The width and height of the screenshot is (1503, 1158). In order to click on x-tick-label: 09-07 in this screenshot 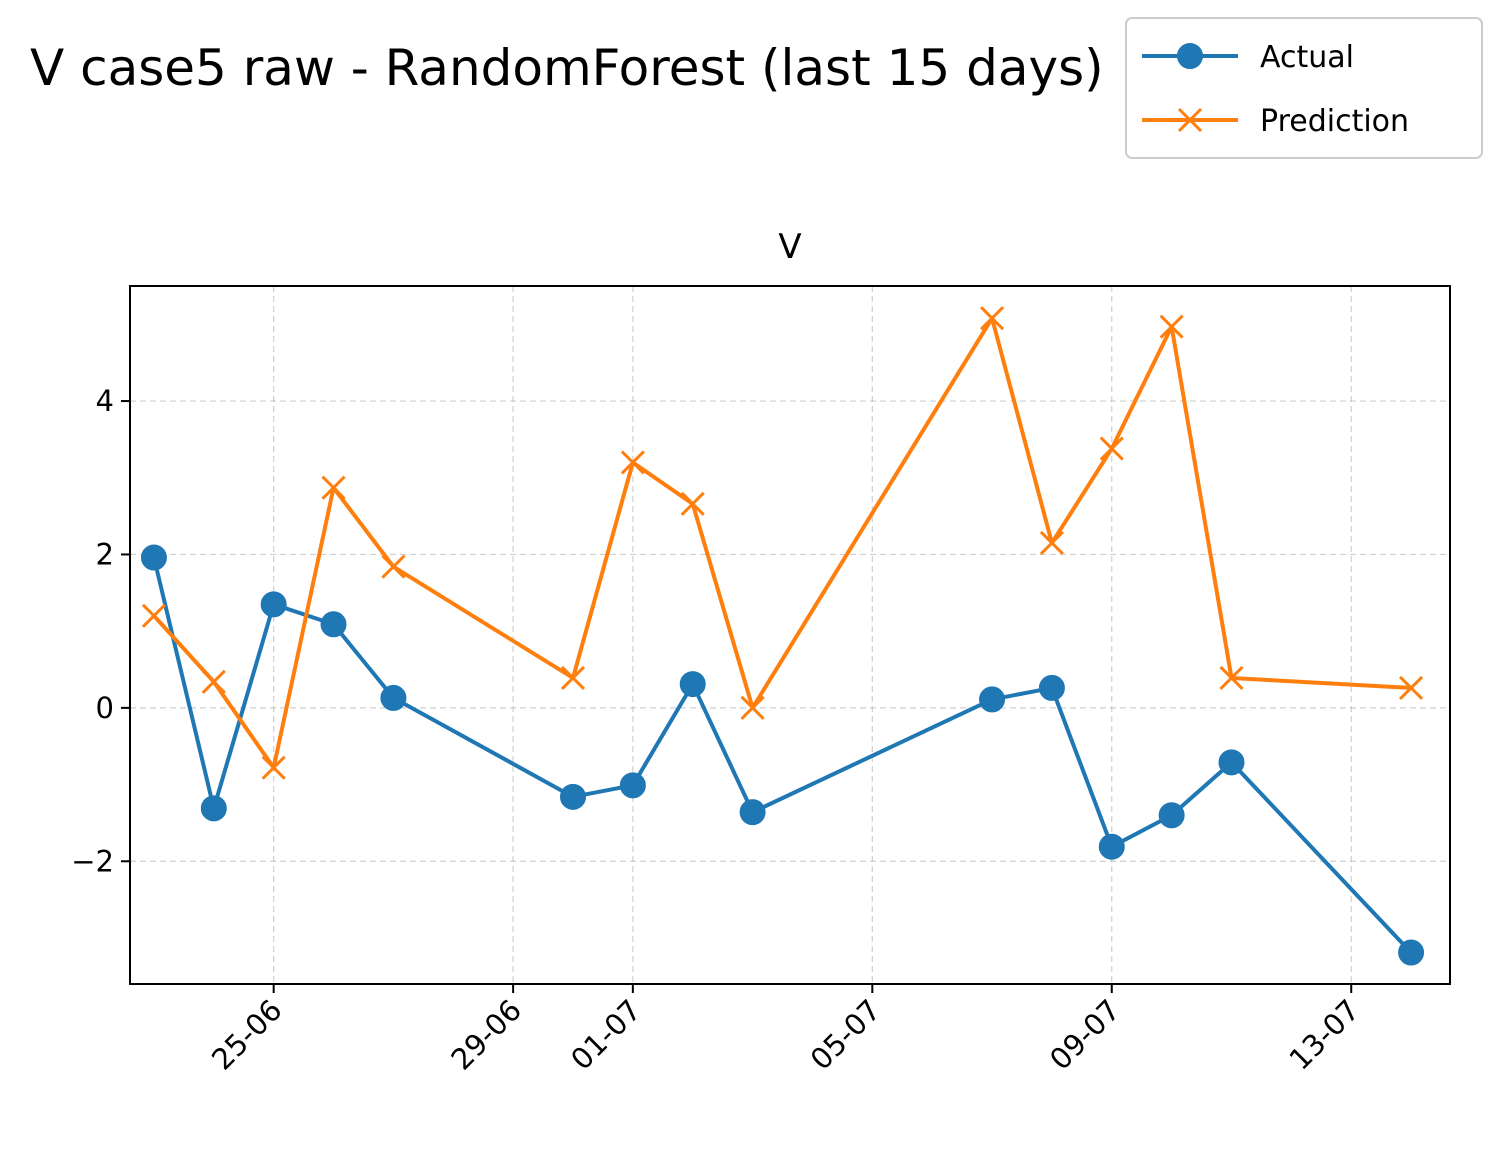, I will do `click(1085, 1035)`.